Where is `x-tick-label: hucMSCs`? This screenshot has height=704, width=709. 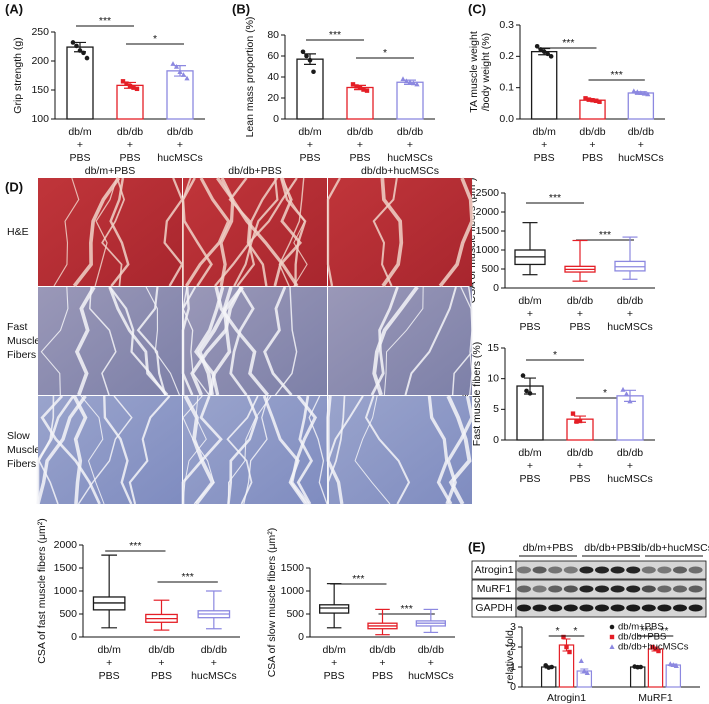
x-tick-label: hucMSCs is located at coordinates (630, 479).